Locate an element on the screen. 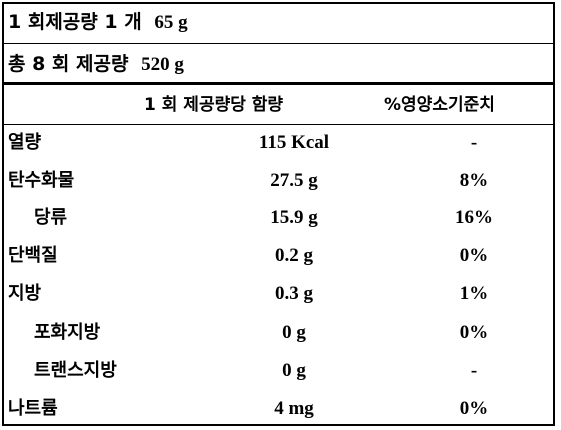  nutrient-name: 지방 is located at coordinates (25, 293).